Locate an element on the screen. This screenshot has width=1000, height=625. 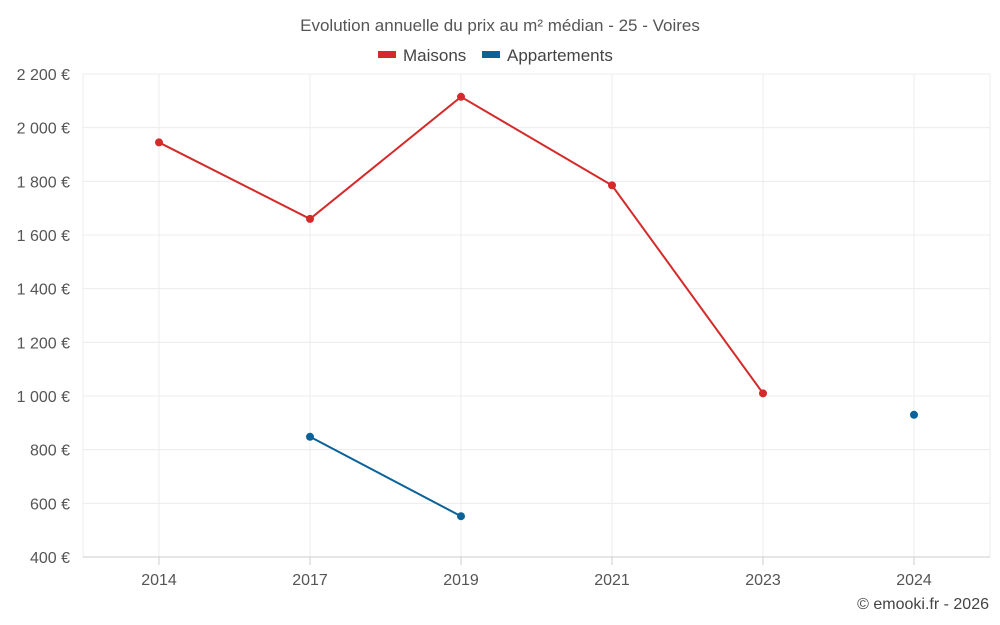
series-line-appartements is located at coordinates (385, 476).